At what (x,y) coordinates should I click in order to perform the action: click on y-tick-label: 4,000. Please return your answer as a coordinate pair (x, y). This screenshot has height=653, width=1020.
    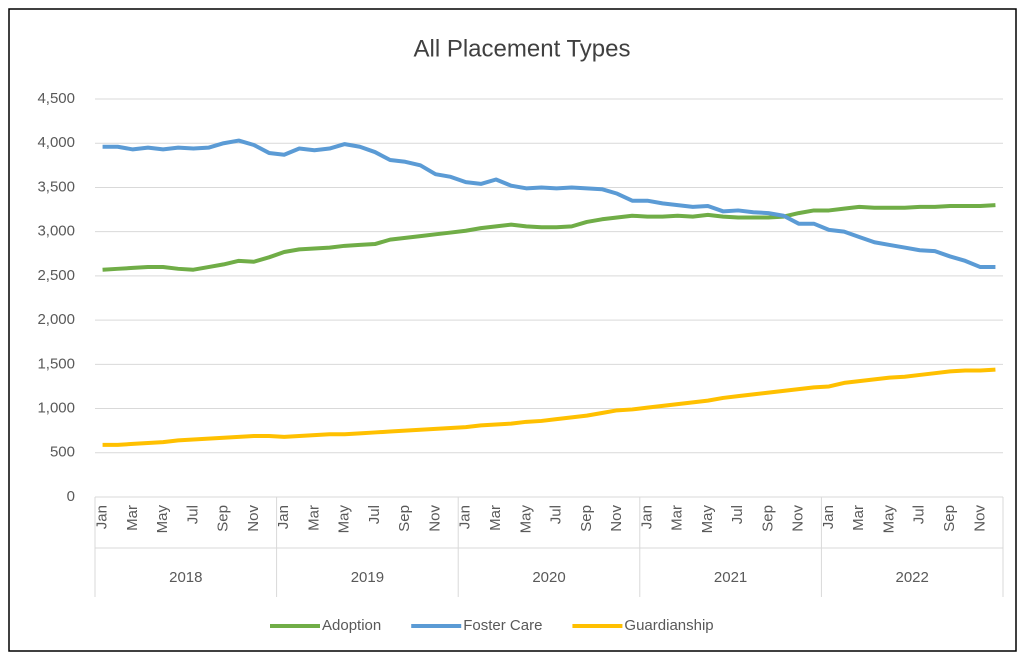
    Looking at the image, I should click on (56, 142).